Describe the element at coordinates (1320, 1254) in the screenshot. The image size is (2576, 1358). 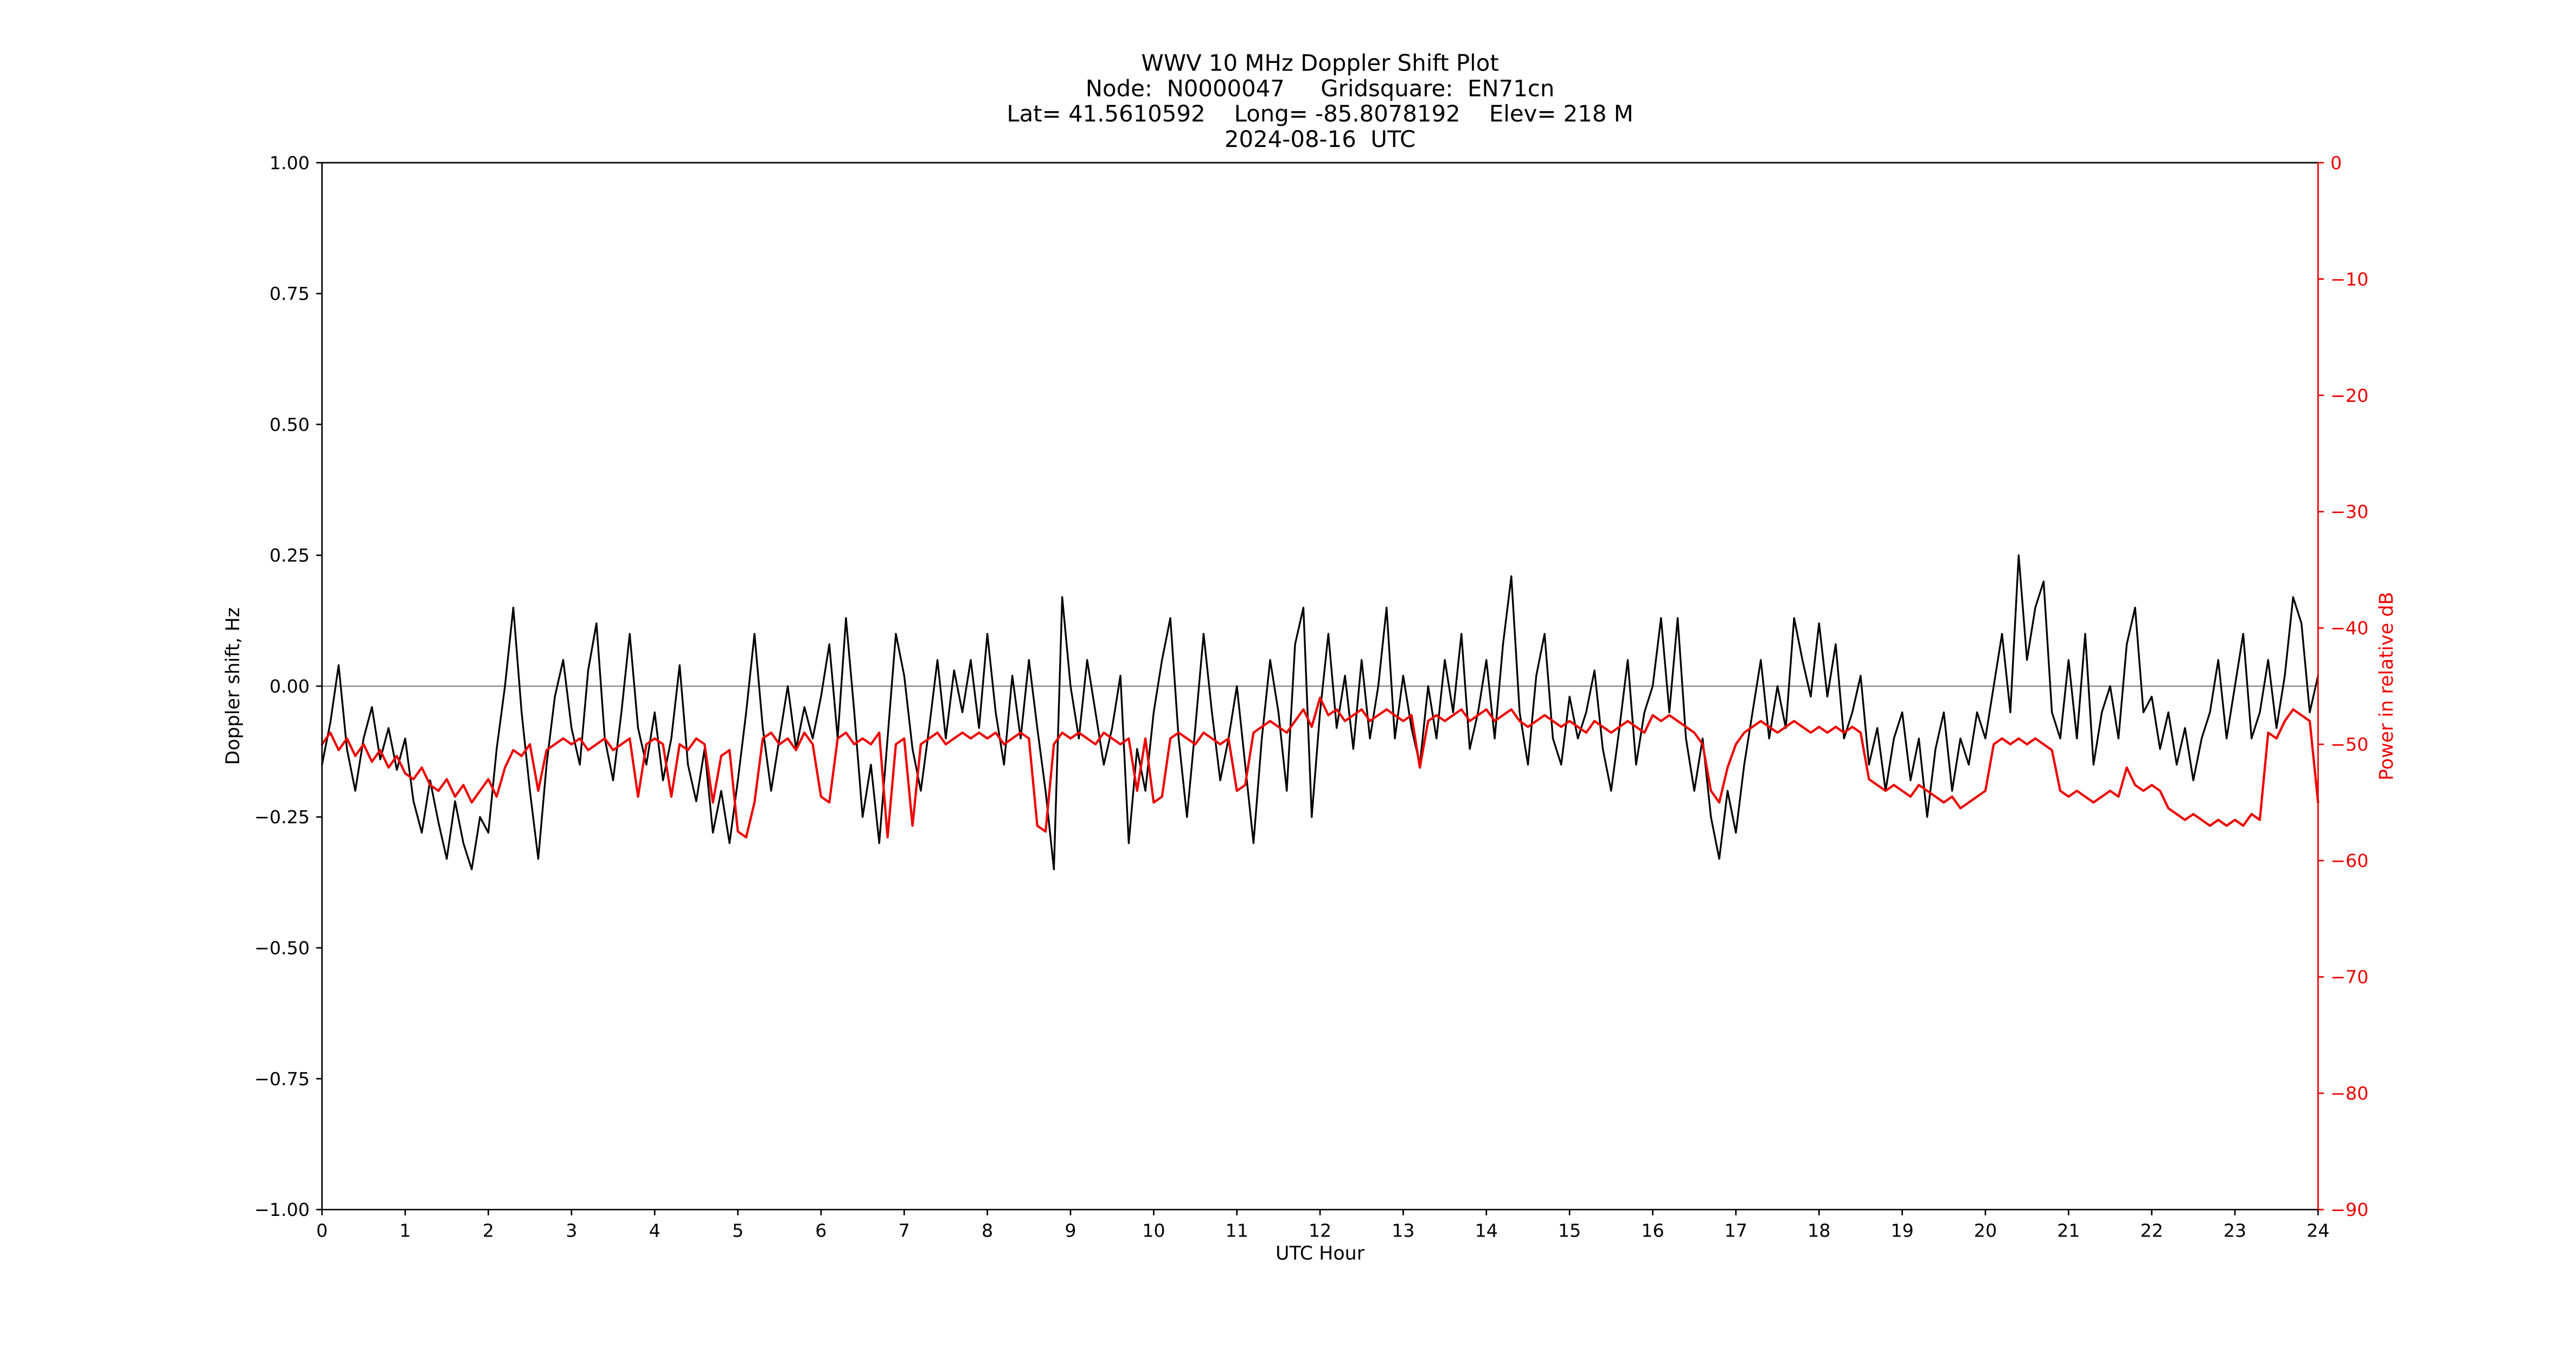
I see `x-axis-label: UTC Hour` at that location.